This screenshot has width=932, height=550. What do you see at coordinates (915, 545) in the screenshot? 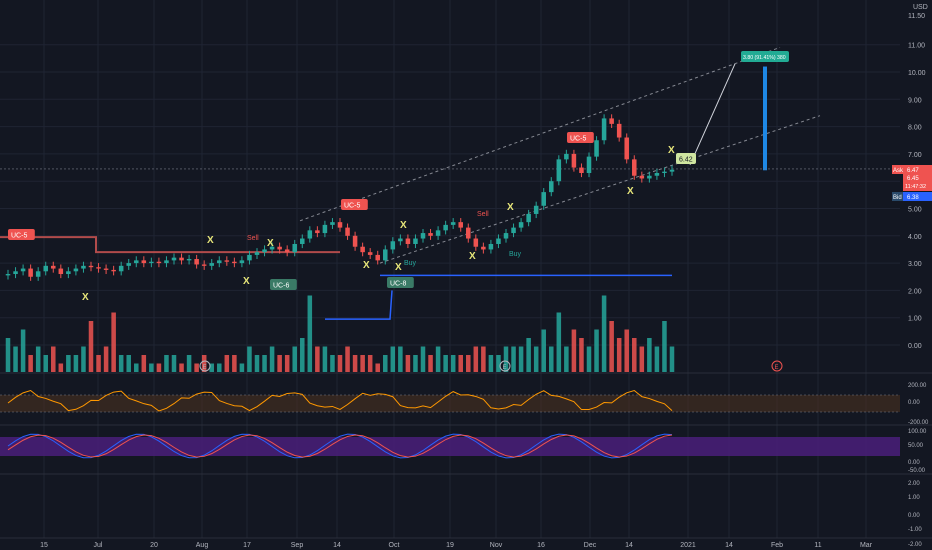
I see `extra-tick: -2.00` at bounding box center [915, 545].